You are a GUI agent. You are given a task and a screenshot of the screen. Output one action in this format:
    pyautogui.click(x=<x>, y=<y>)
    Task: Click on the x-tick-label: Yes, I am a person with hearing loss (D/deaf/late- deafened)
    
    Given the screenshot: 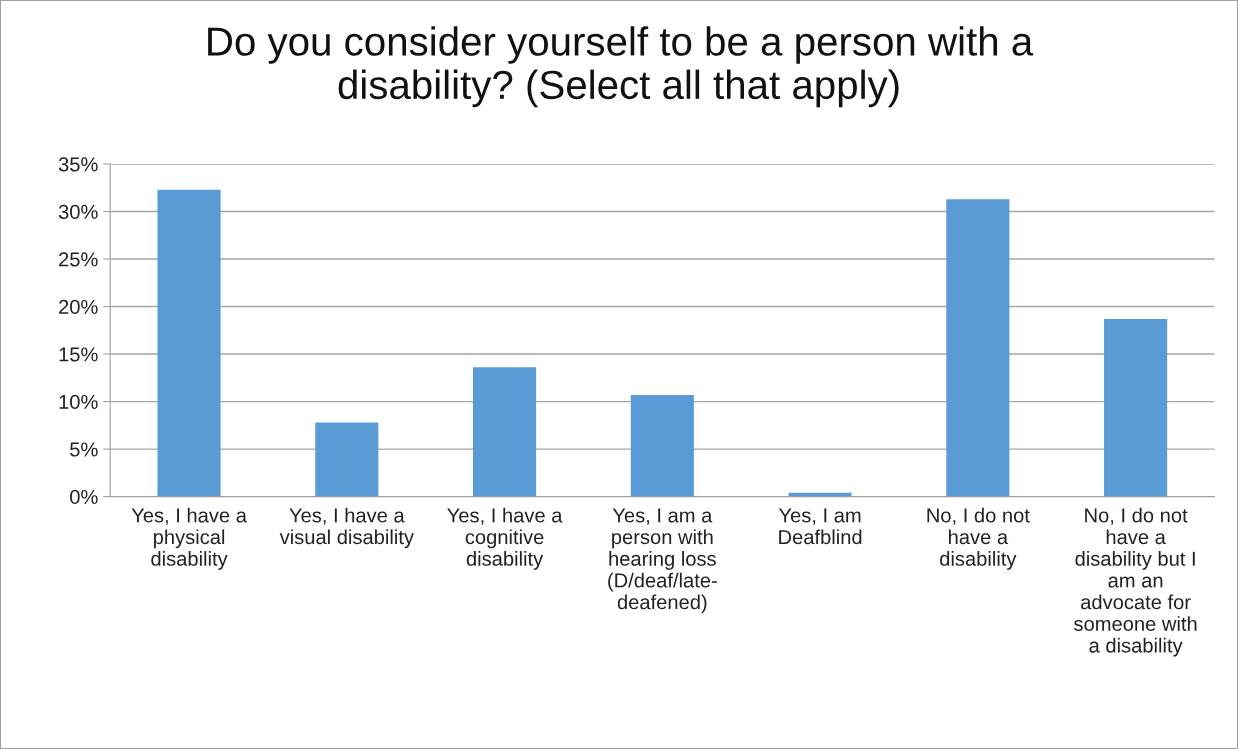 What is the action you would take?
    pyautogui.click(x=662, y=561)
    